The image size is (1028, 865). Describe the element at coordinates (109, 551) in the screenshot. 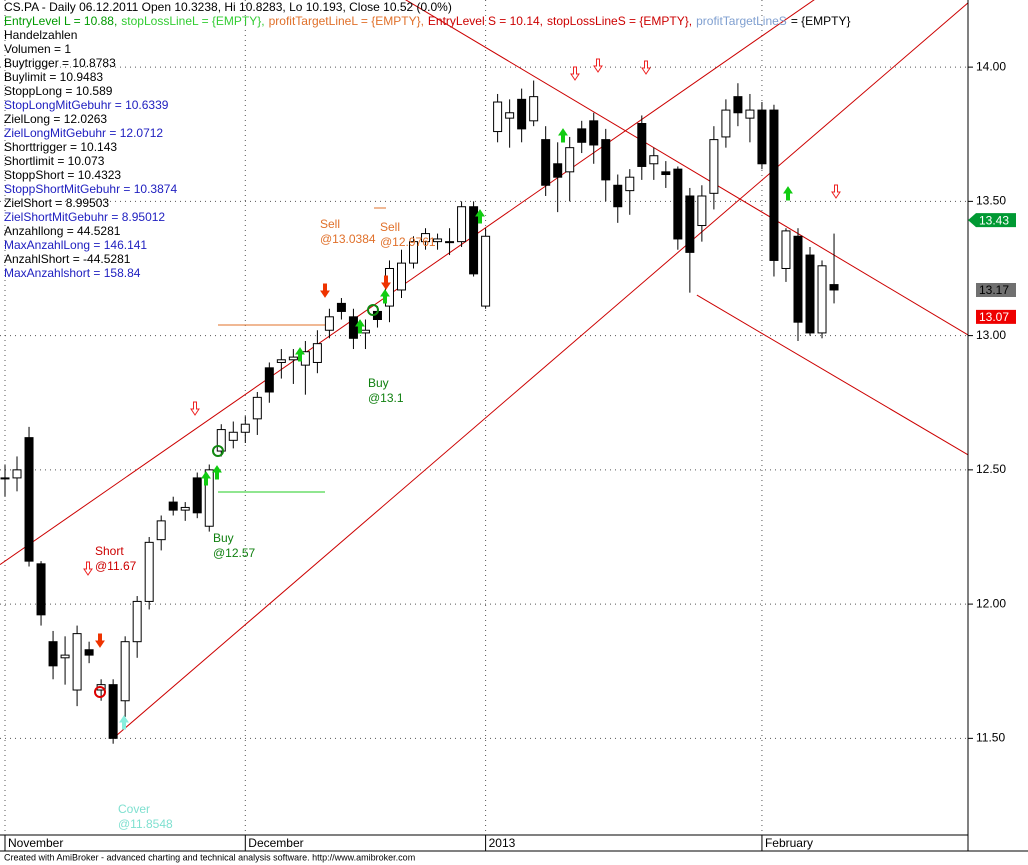

I see `signal-label: Short` at that location.